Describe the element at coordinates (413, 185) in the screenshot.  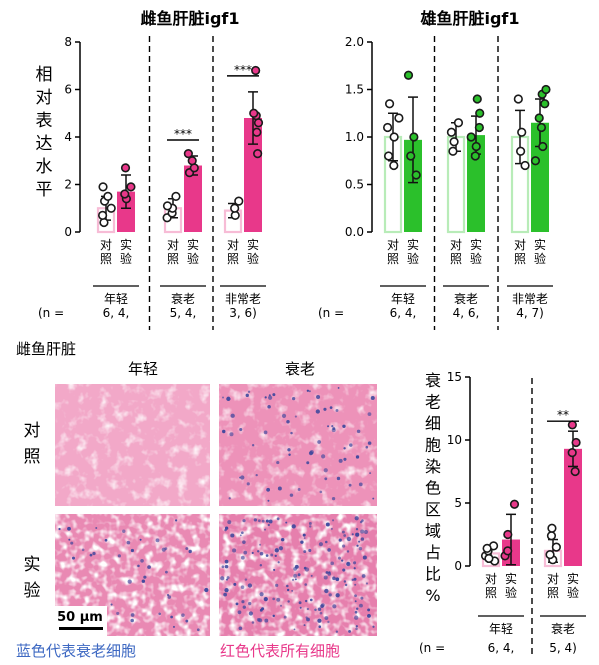
I see `bar-treatment` at that location.